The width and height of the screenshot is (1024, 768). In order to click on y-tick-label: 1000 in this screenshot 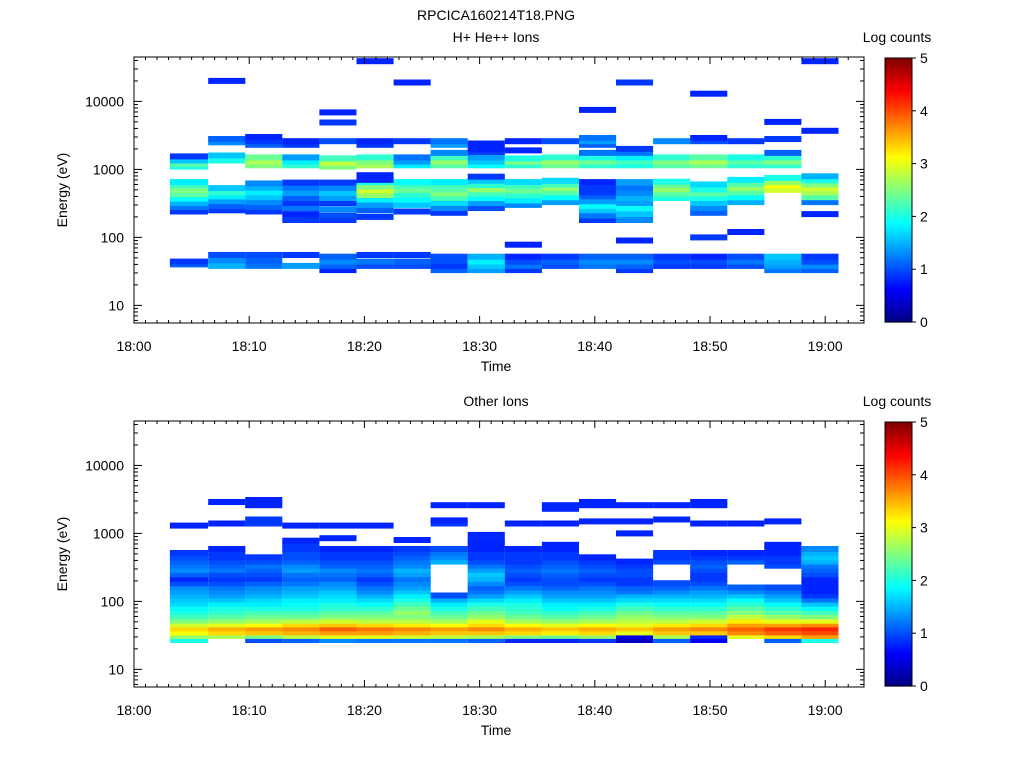, I will do `click(108, 533)`.